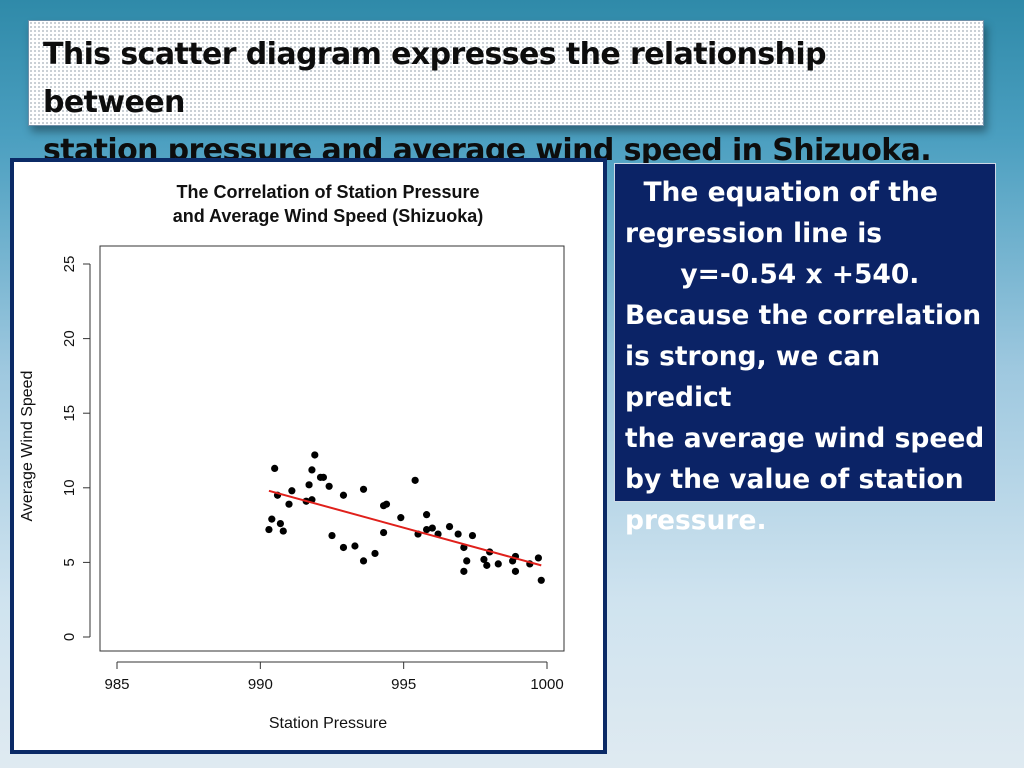 The width and height of the screenshot is (1024, 768). Describe the element at coordinates (328, 723) in the screenshot. I see `x-axis-label: Station Pressure` at that location.